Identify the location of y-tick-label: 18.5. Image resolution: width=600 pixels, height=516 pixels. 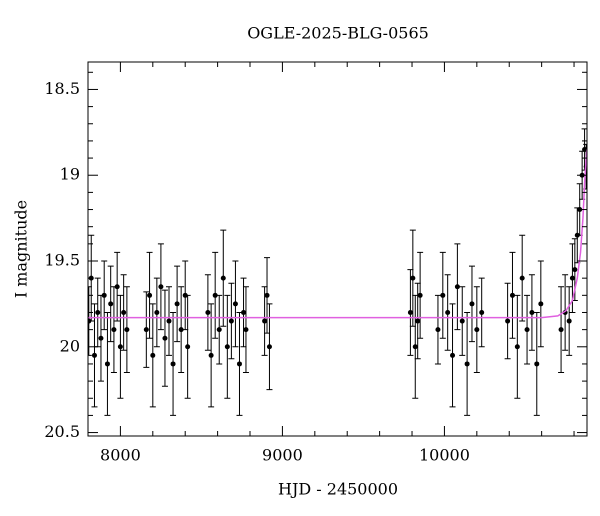
(62, 88).